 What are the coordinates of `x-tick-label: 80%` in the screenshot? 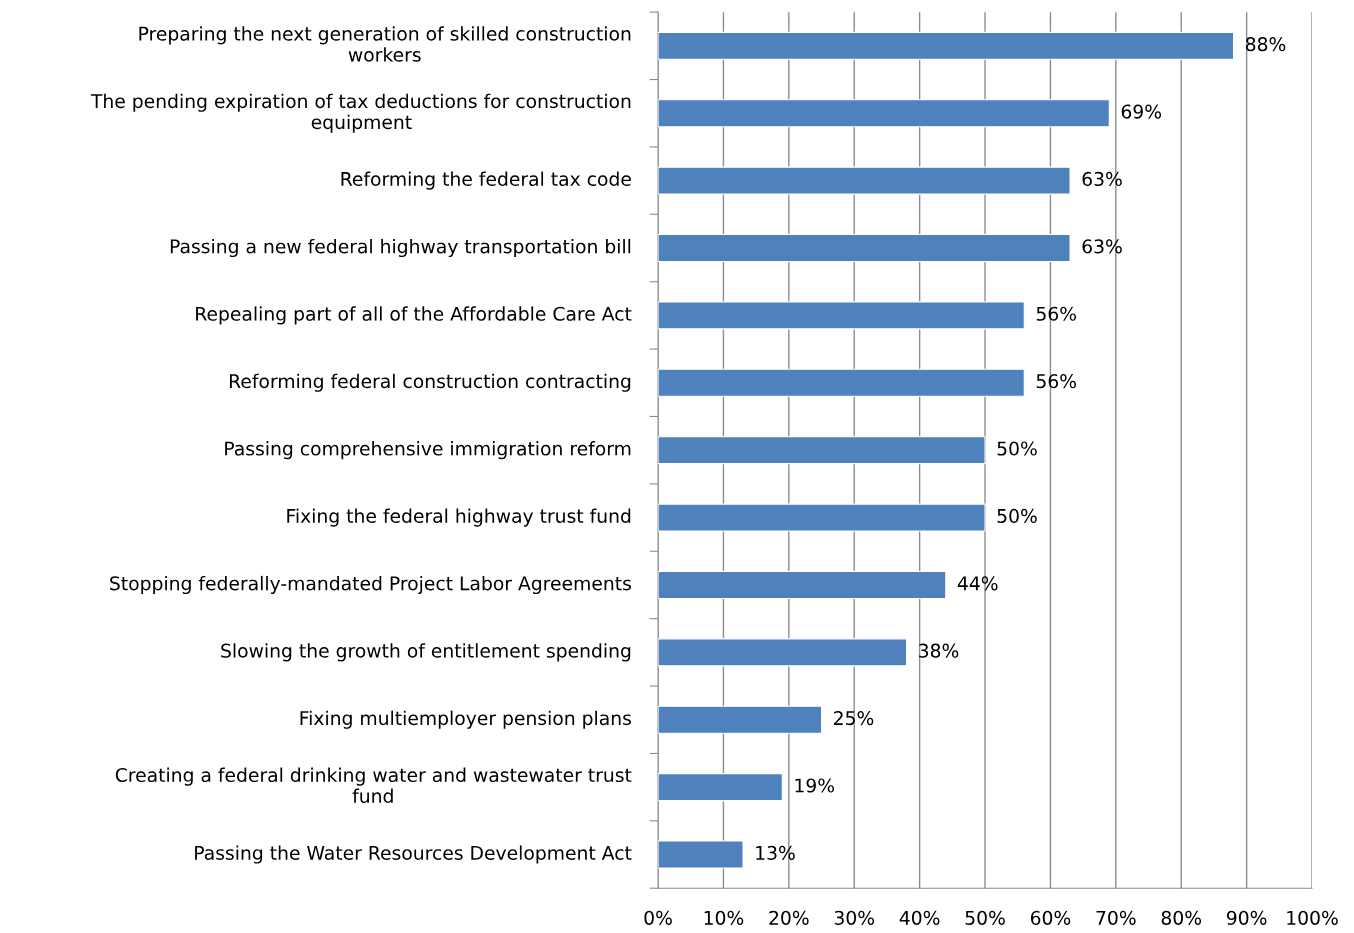 It's located at (1181, 917).